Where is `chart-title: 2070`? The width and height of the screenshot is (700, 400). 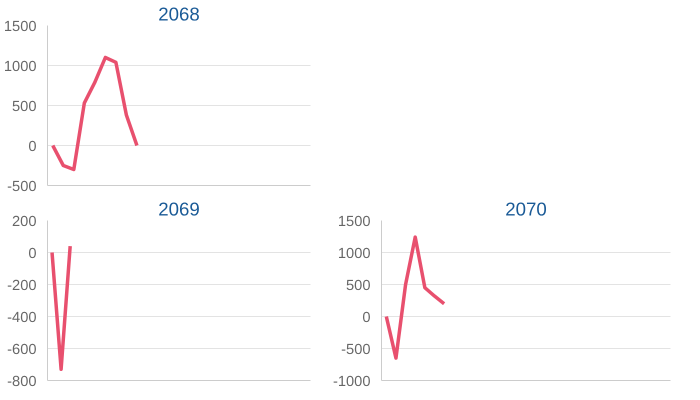 chart-title: 2070 is located at coordinates (526, 209).